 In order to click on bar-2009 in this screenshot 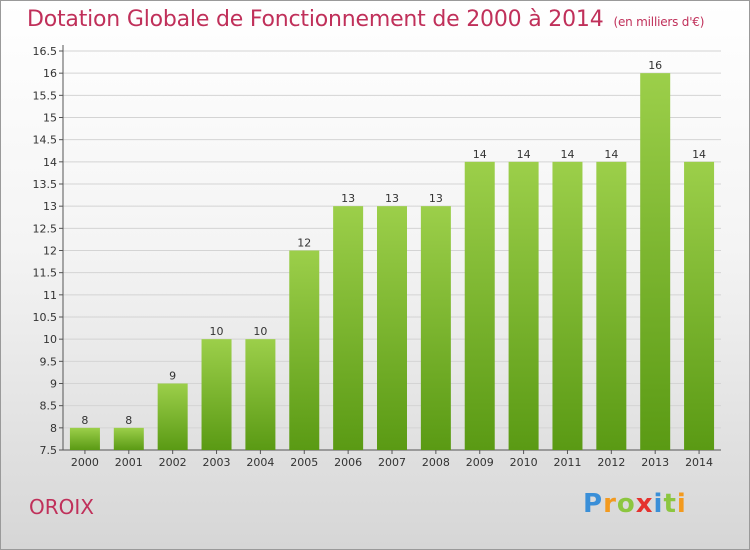, I will do `click(479, 306)`.